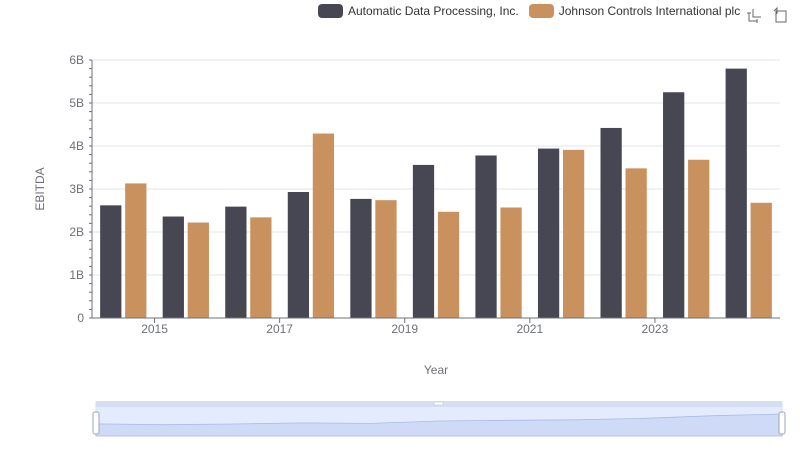 The width and height of the screenshot is (800, 461). What do you see at coordinates (76, 232) in the screenshot?
I see `y-tick-label: 2B` at bounding box center [76, 232].